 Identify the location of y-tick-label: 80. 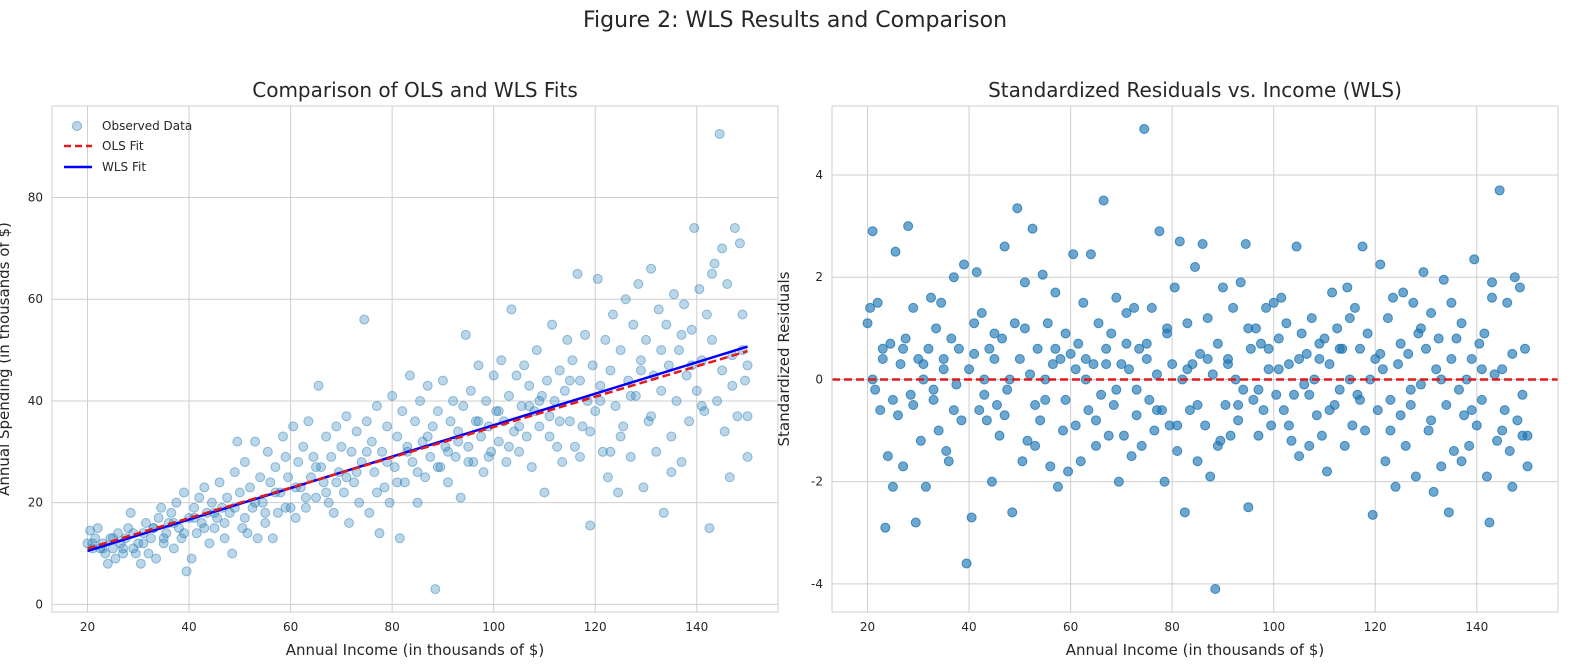
(35, 198).